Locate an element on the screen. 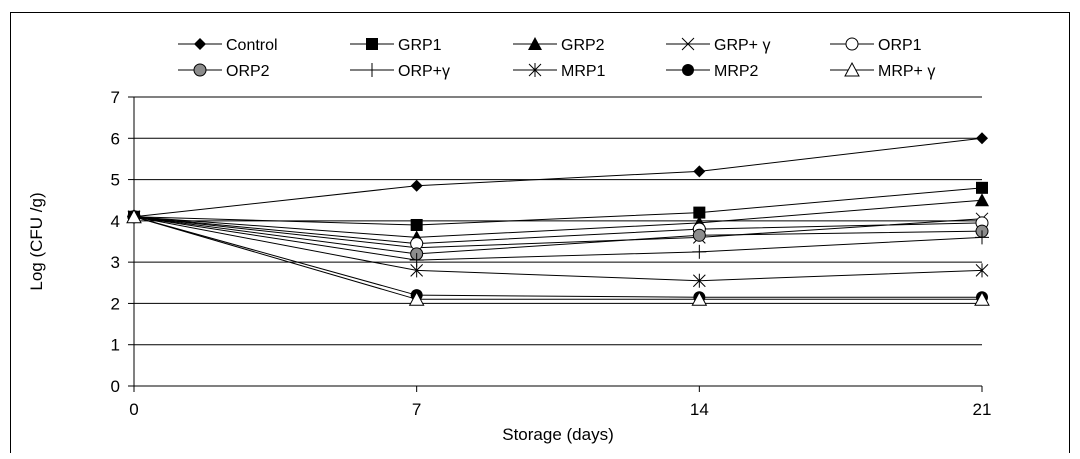 Image resolution: width=1080 pixels, height=459 pixels. legend-label: MRP1 is located at coordinates (583, 71).